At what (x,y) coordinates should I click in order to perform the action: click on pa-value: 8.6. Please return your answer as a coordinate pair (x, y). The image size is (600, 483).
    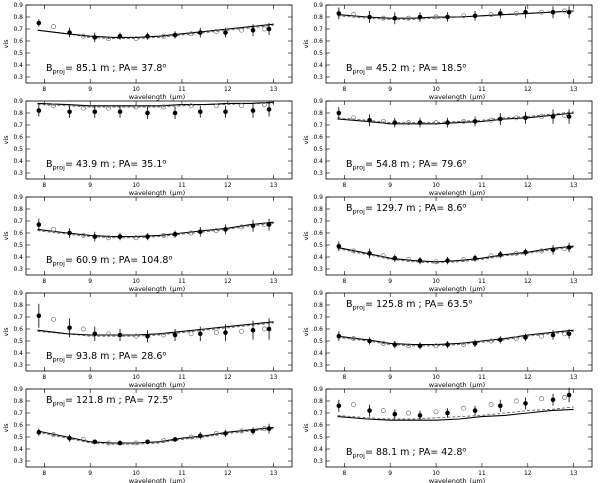
    Looking at the image, I should click on (454, 208).